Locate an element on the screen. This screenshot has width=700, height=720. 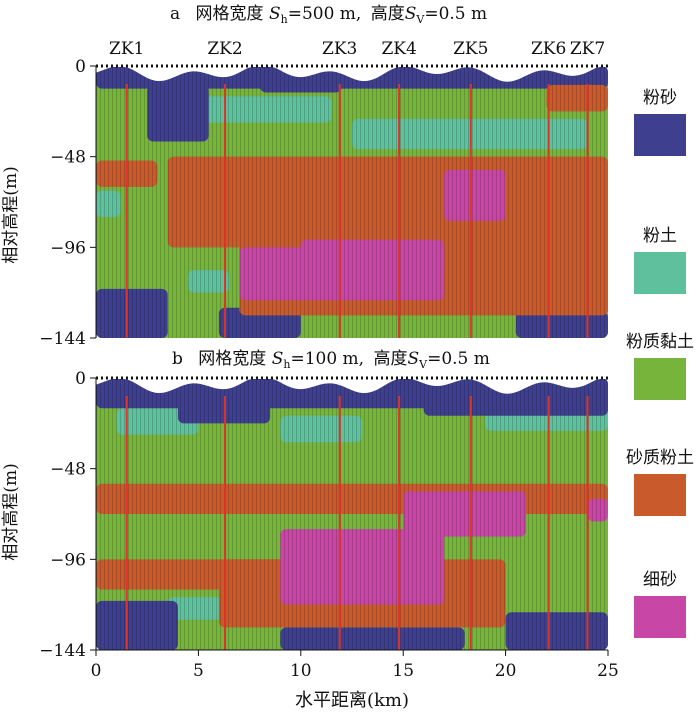
panel-b-s2-symbol: S is located at coordinates (413, 359).